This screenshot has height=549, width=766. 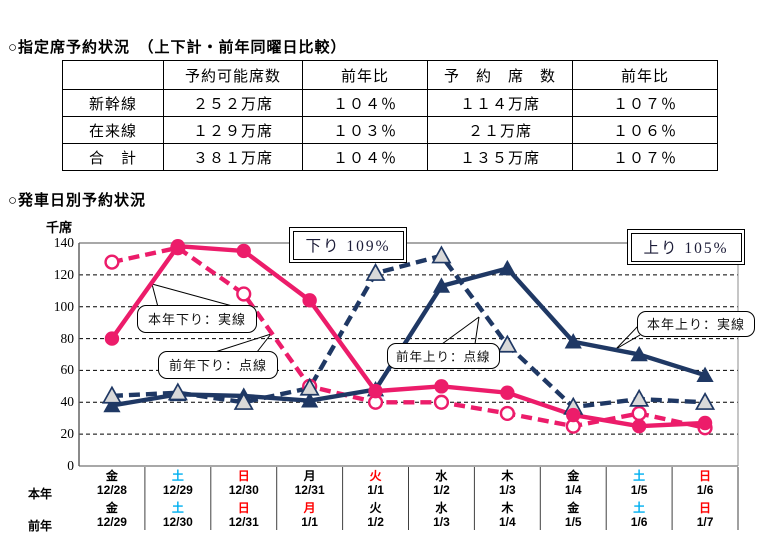 I want to click on x-label-date-prev-year: 1/6, so click(x=639, y=522).